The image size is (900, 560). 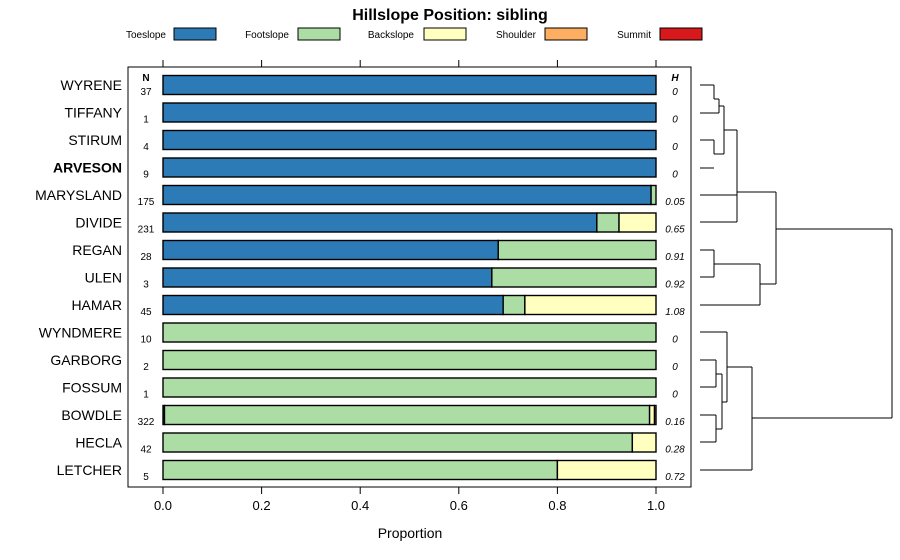 I want to click on row-label: REGAN, so click(x=97, y=250).